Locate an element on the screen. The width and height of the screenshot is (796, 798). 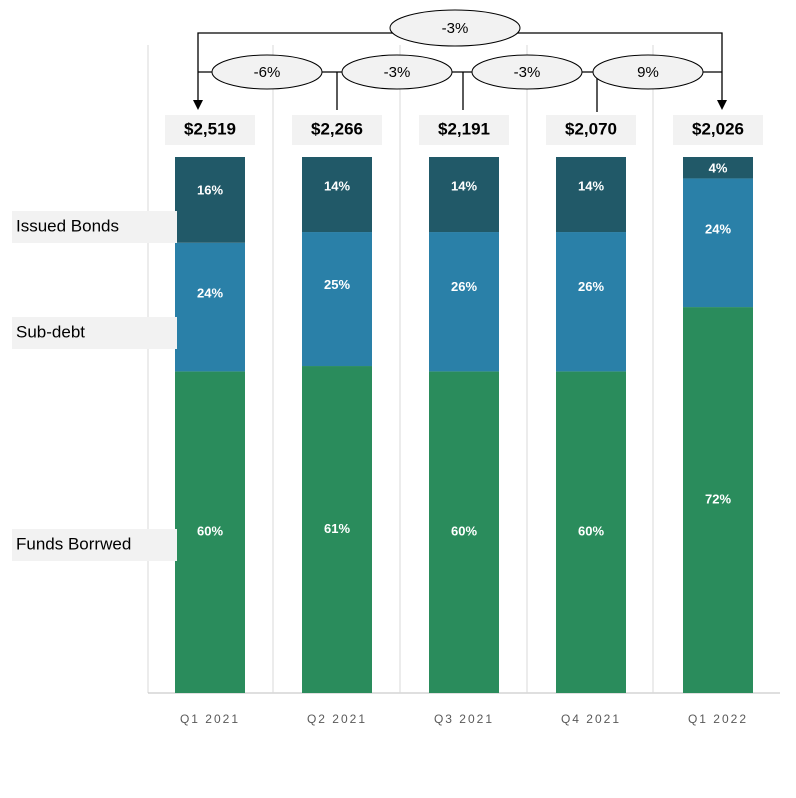
total-label: $2,191 is located at coordinates (464, 128).